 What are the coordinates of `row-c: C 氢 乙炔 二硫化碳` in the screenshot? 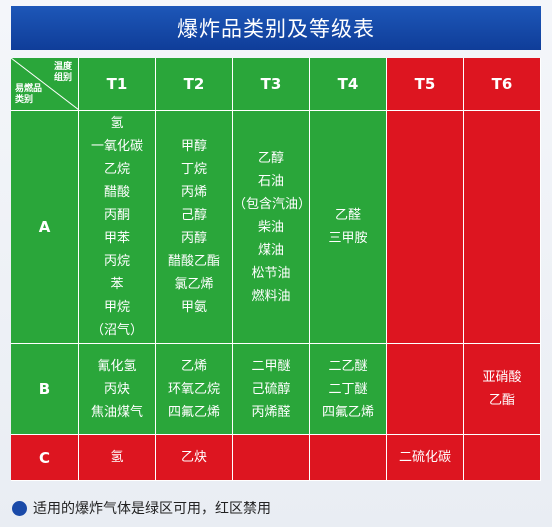 It's located at (276, 458).